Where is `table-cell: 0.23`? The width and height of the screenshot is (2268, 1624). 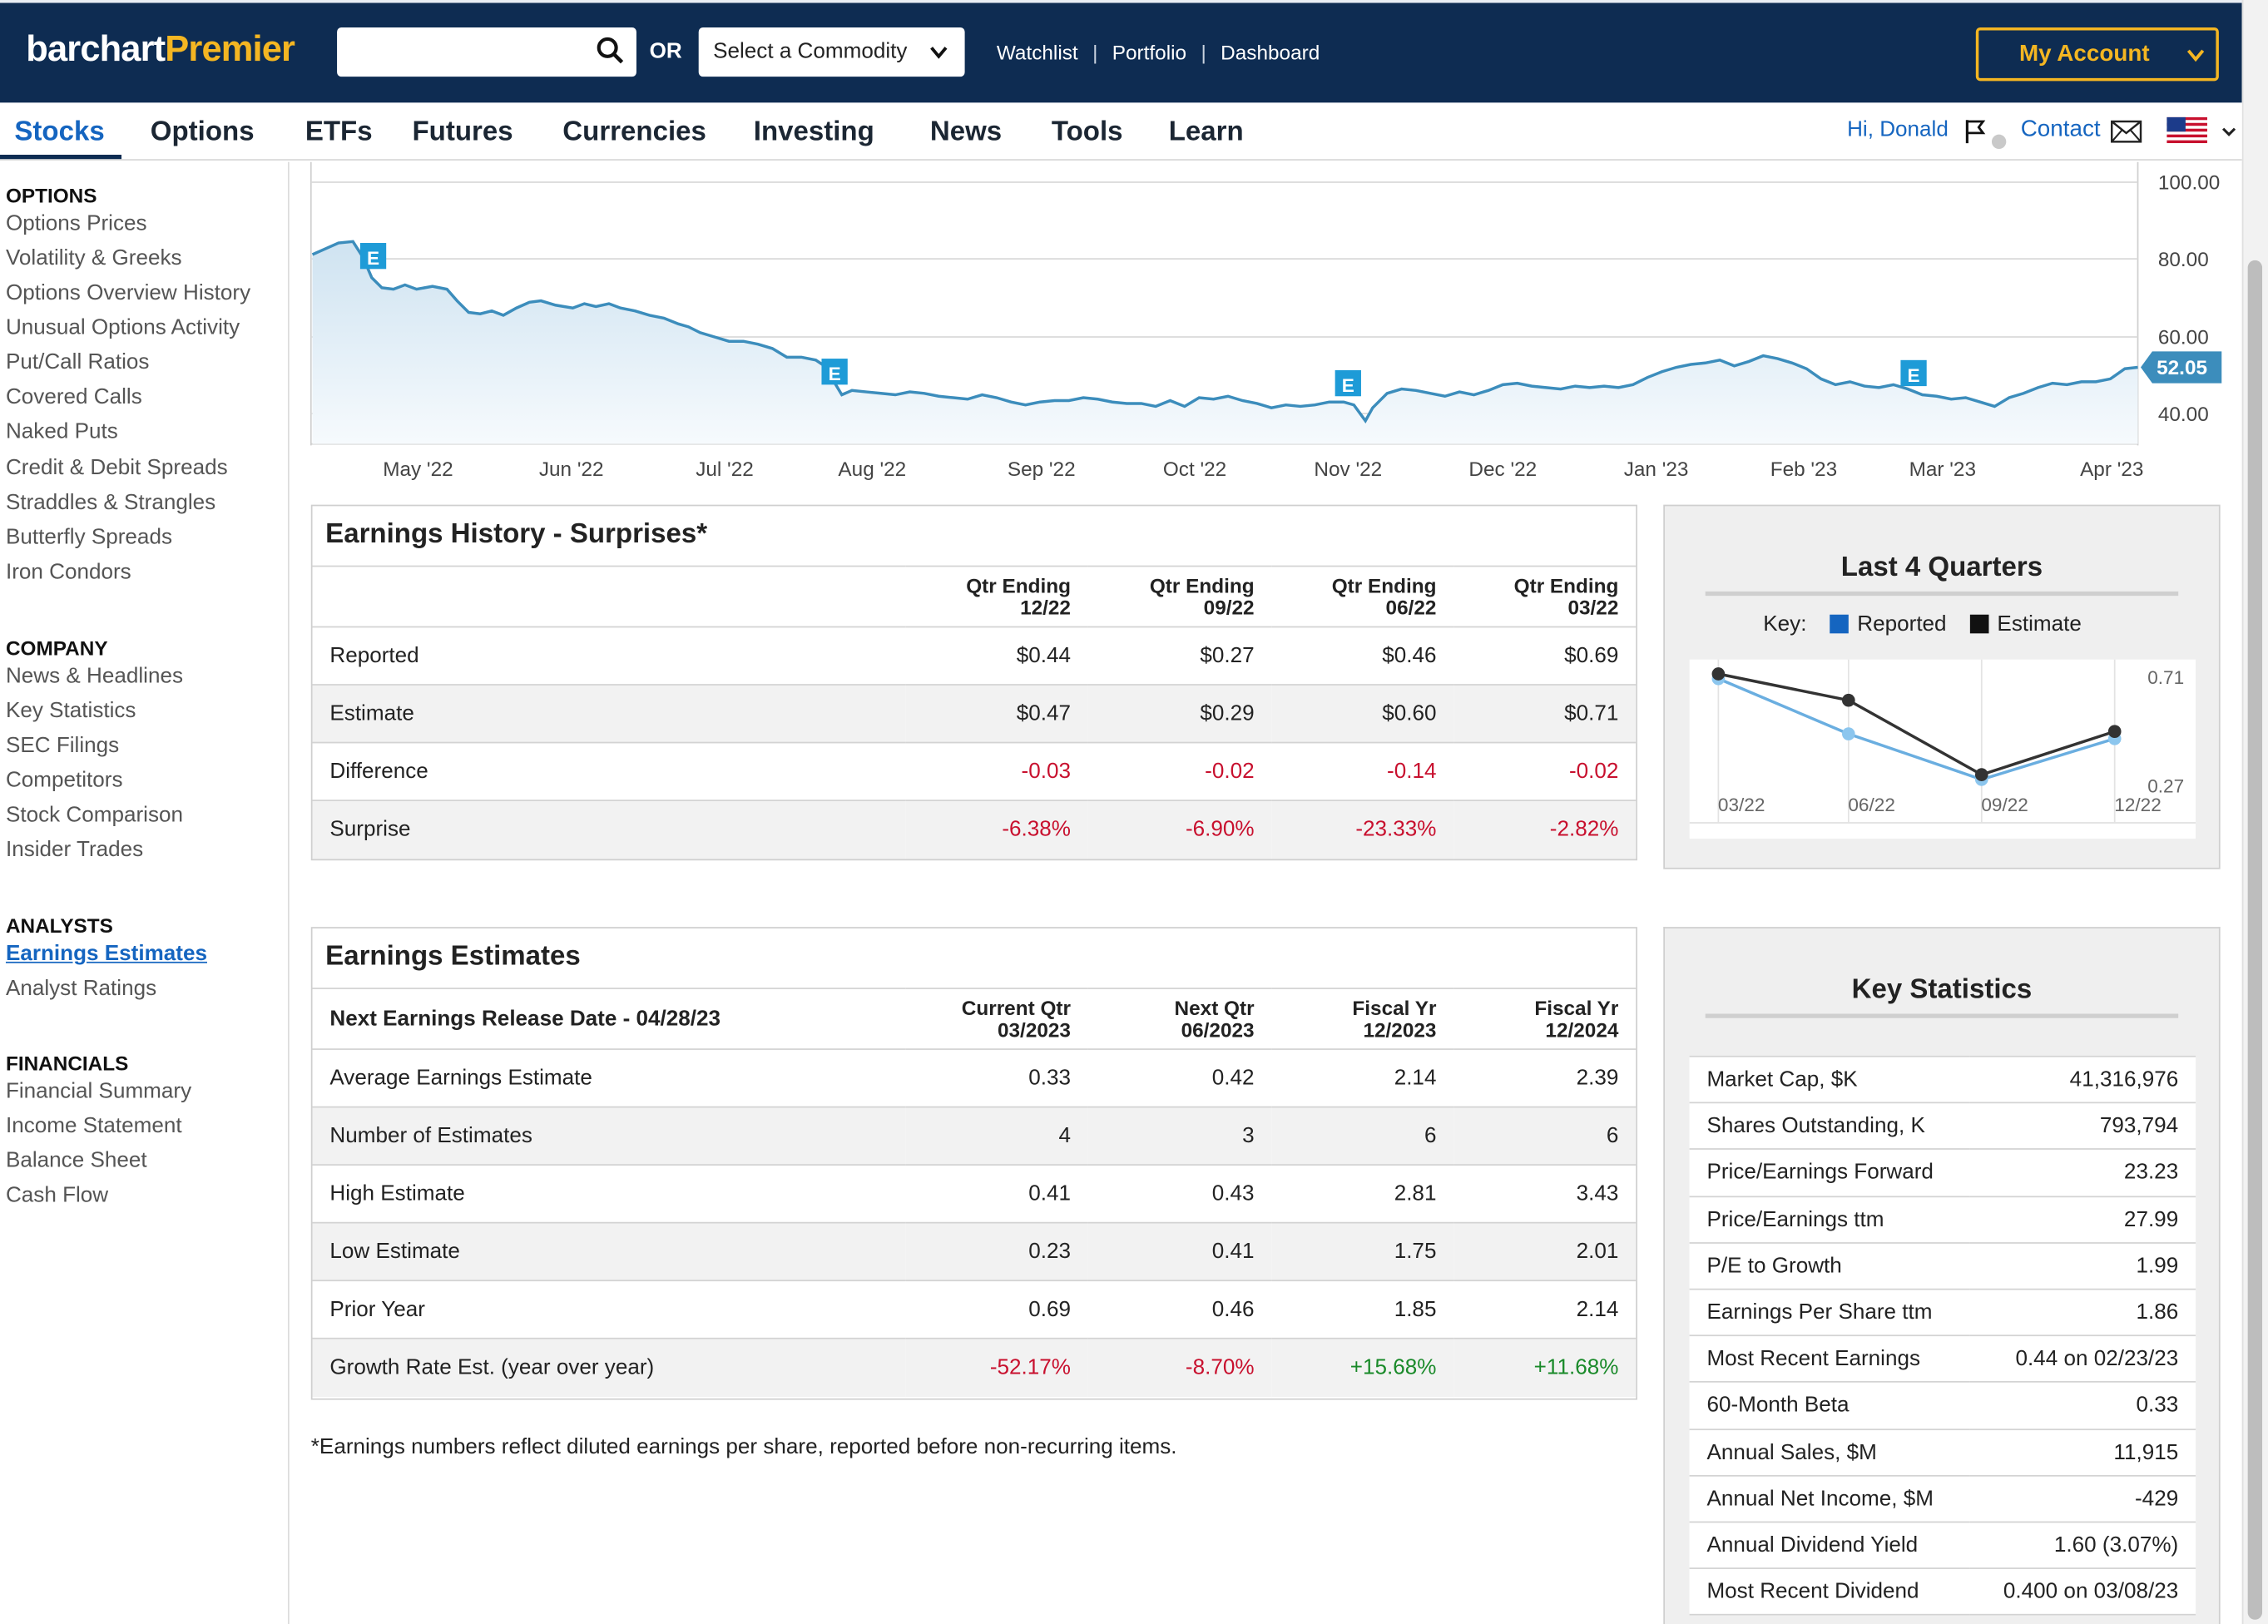 table-cell: 0.23 is located at coordinates (996, 1251).